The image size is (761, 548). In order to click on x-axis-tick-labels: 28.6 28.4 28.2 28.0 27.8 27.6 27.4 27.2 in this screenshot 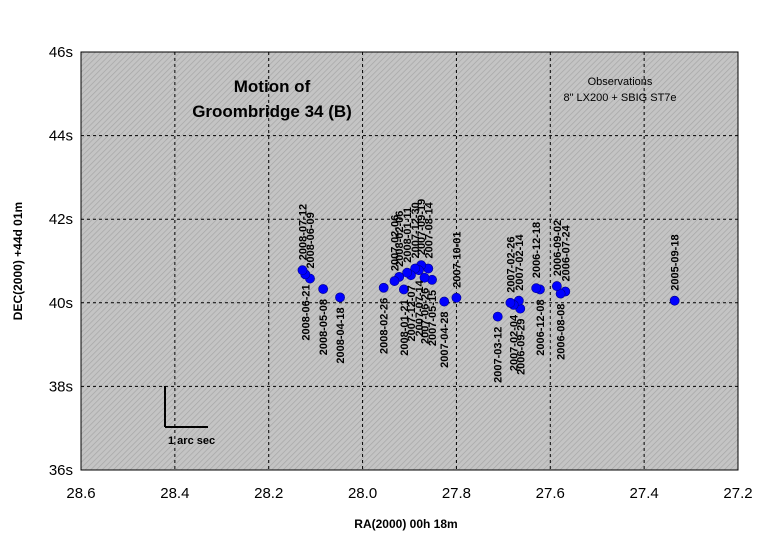, I will do `click(409, 493)`.